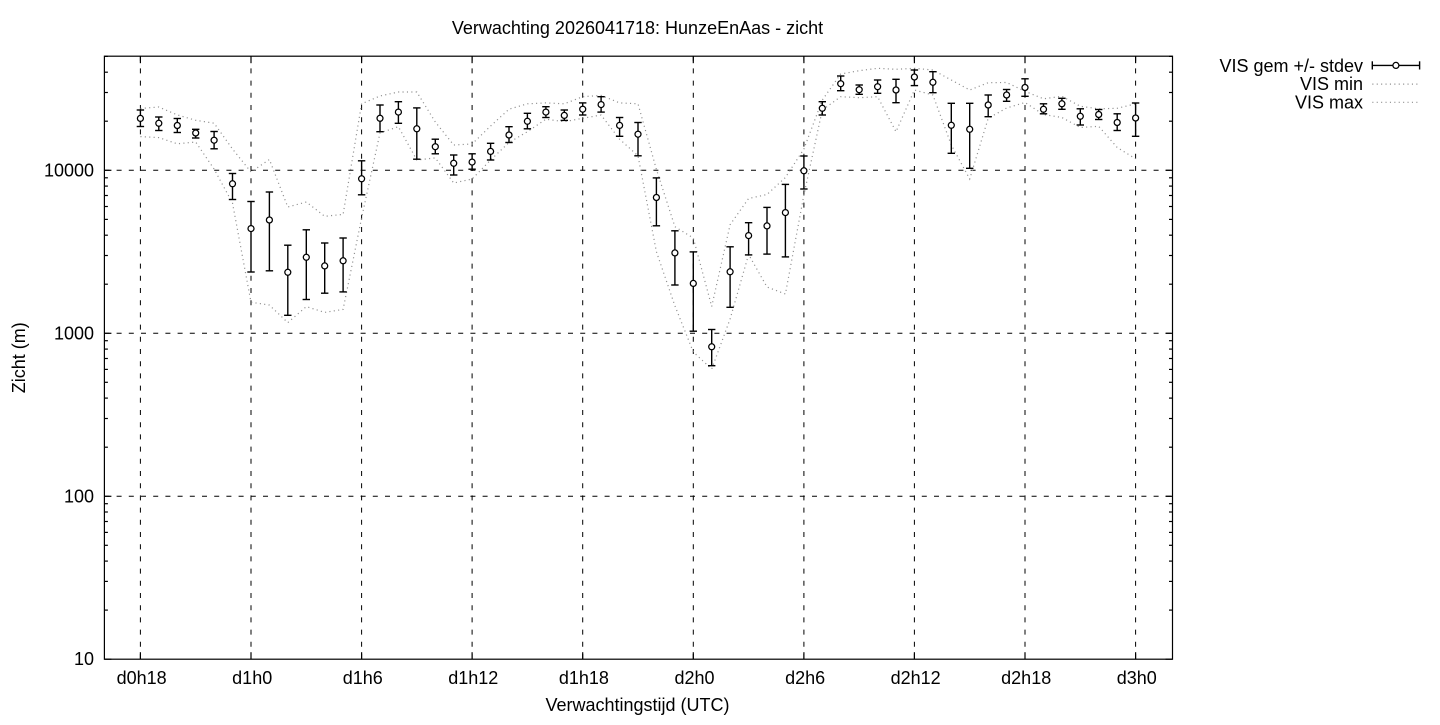 This screenshot has height=725, width=1440. What do you see at coordinates (916, 678) in the screenshot?
I see `svg-text: d2h12` at bounding box center [916, 678].